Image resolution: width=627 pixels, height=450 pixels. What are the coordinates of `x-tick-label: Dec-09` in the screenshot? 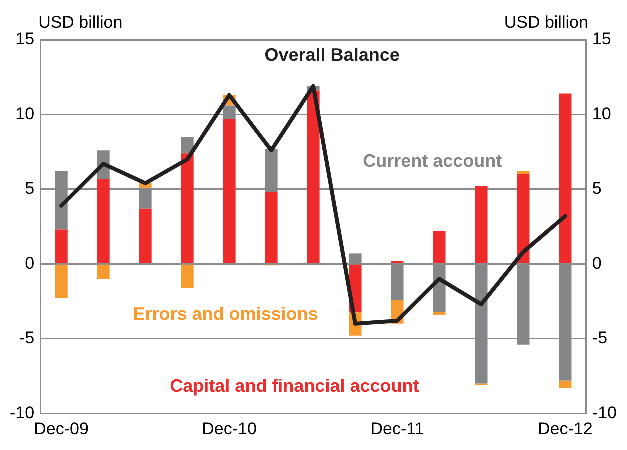 It's located at (61, 428).